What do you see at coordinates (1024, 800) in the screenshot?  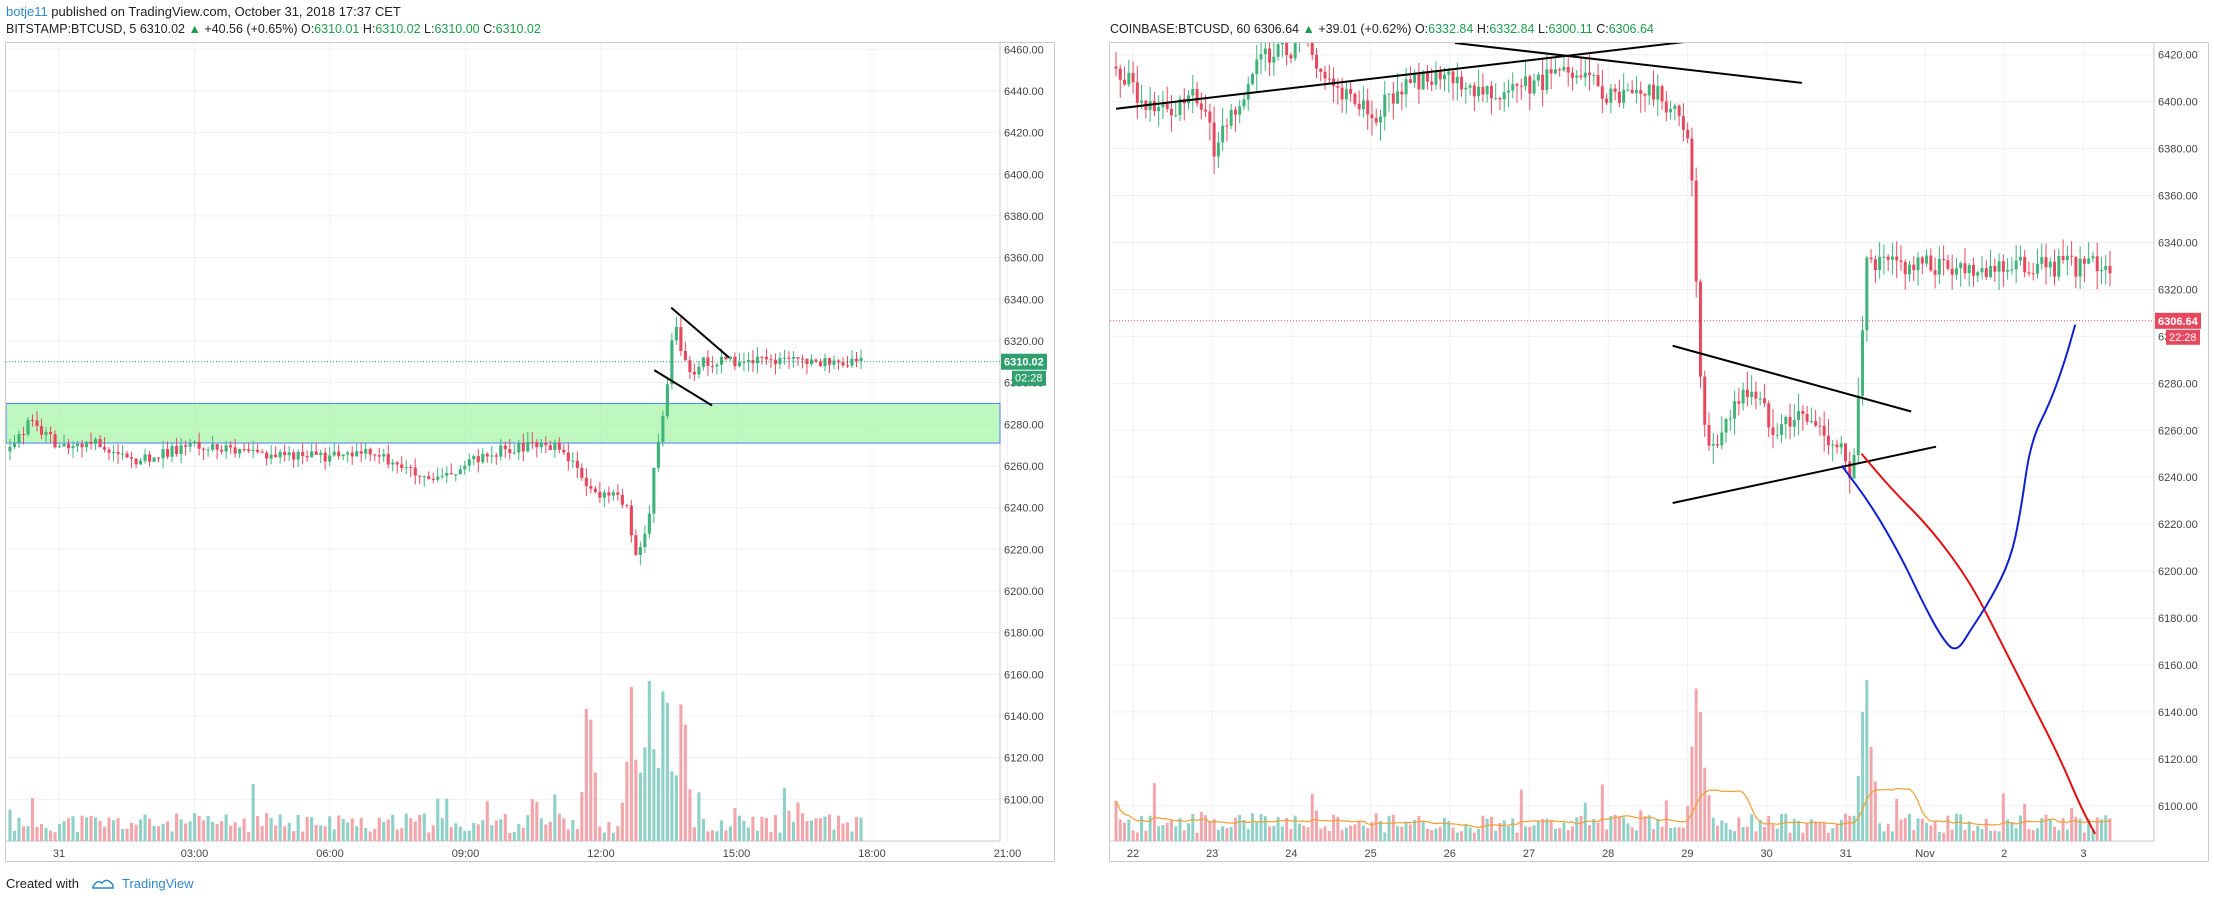 I see `left-y-tick-label: 6100.00` at bounding box center [1024, 800].